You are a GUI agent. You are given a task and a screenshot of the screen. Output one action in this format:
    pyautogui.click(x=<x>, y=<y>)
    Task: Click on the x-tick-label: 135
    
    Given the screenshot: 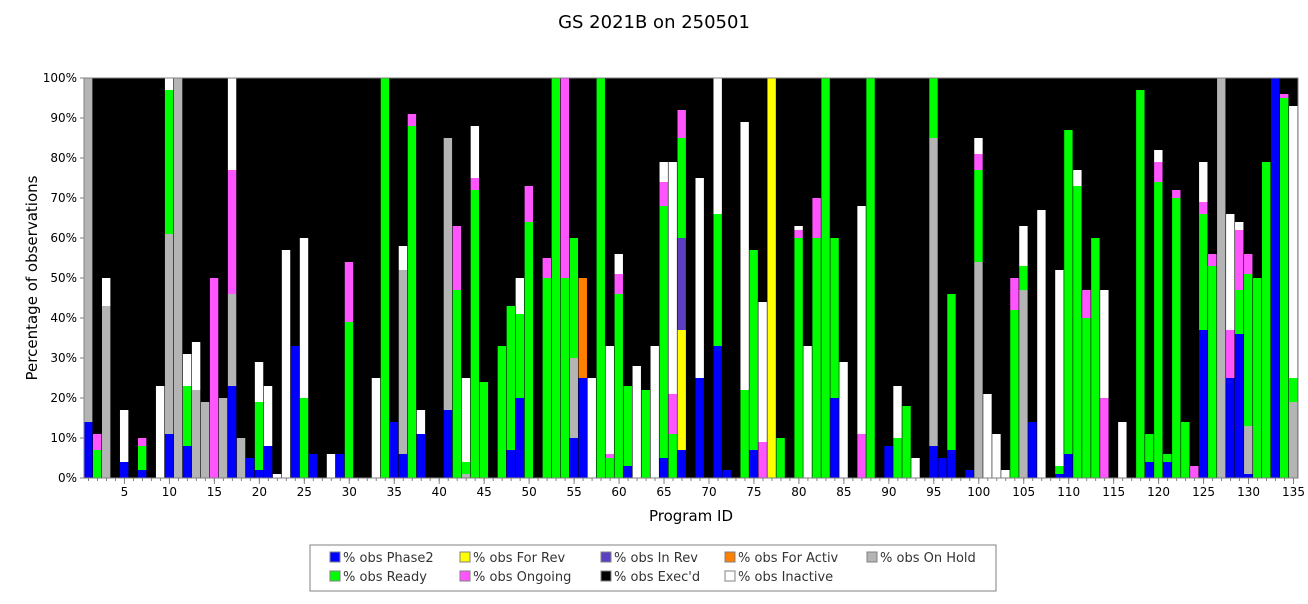 What is the action you would take?
    pyautogui.click(x=1293, y=492)
    